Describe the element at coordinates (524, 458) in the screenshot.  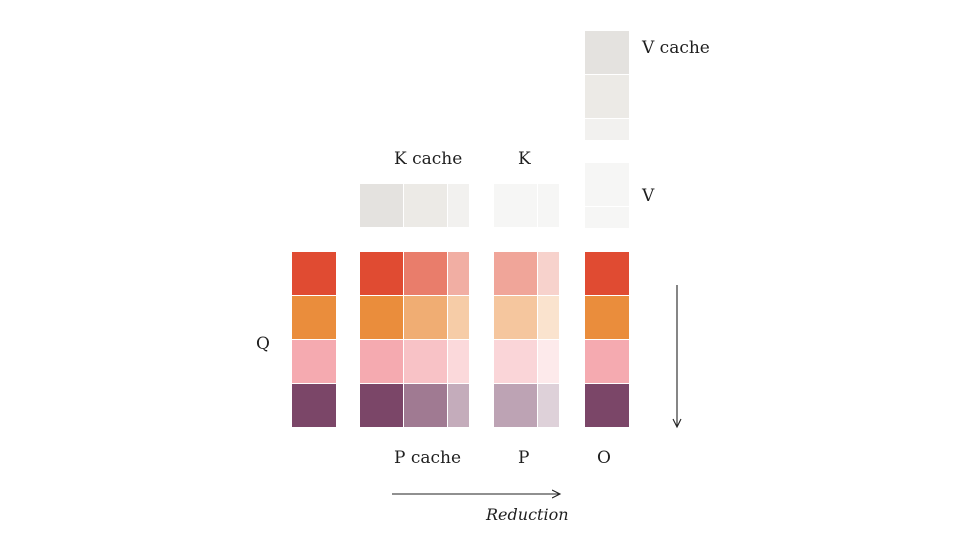
I see `p-label: P` at that location.